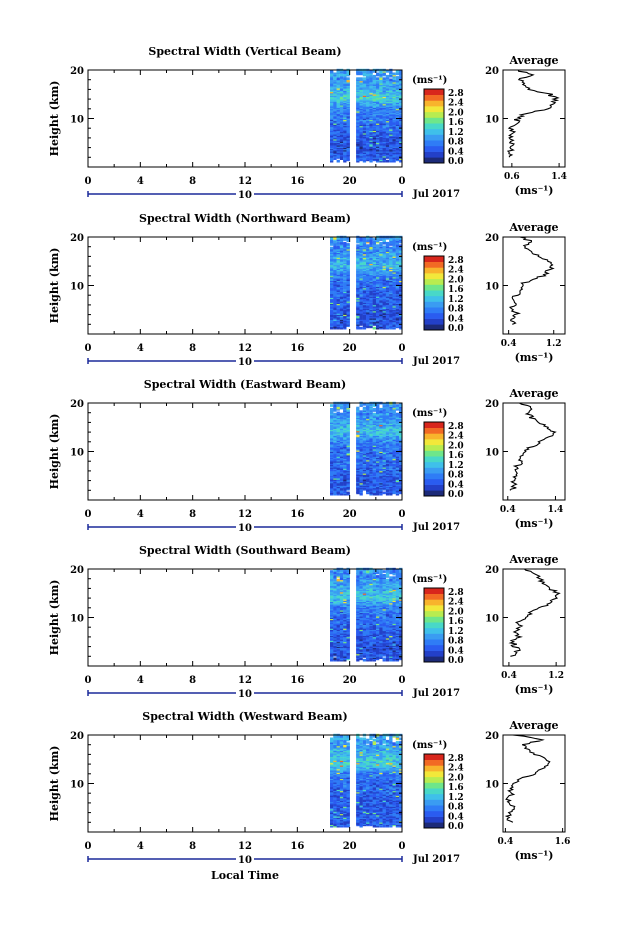 The width and height of the screenshot is (624, 929). I want to click on x-axis-title: Local Time, so click(245, 875).